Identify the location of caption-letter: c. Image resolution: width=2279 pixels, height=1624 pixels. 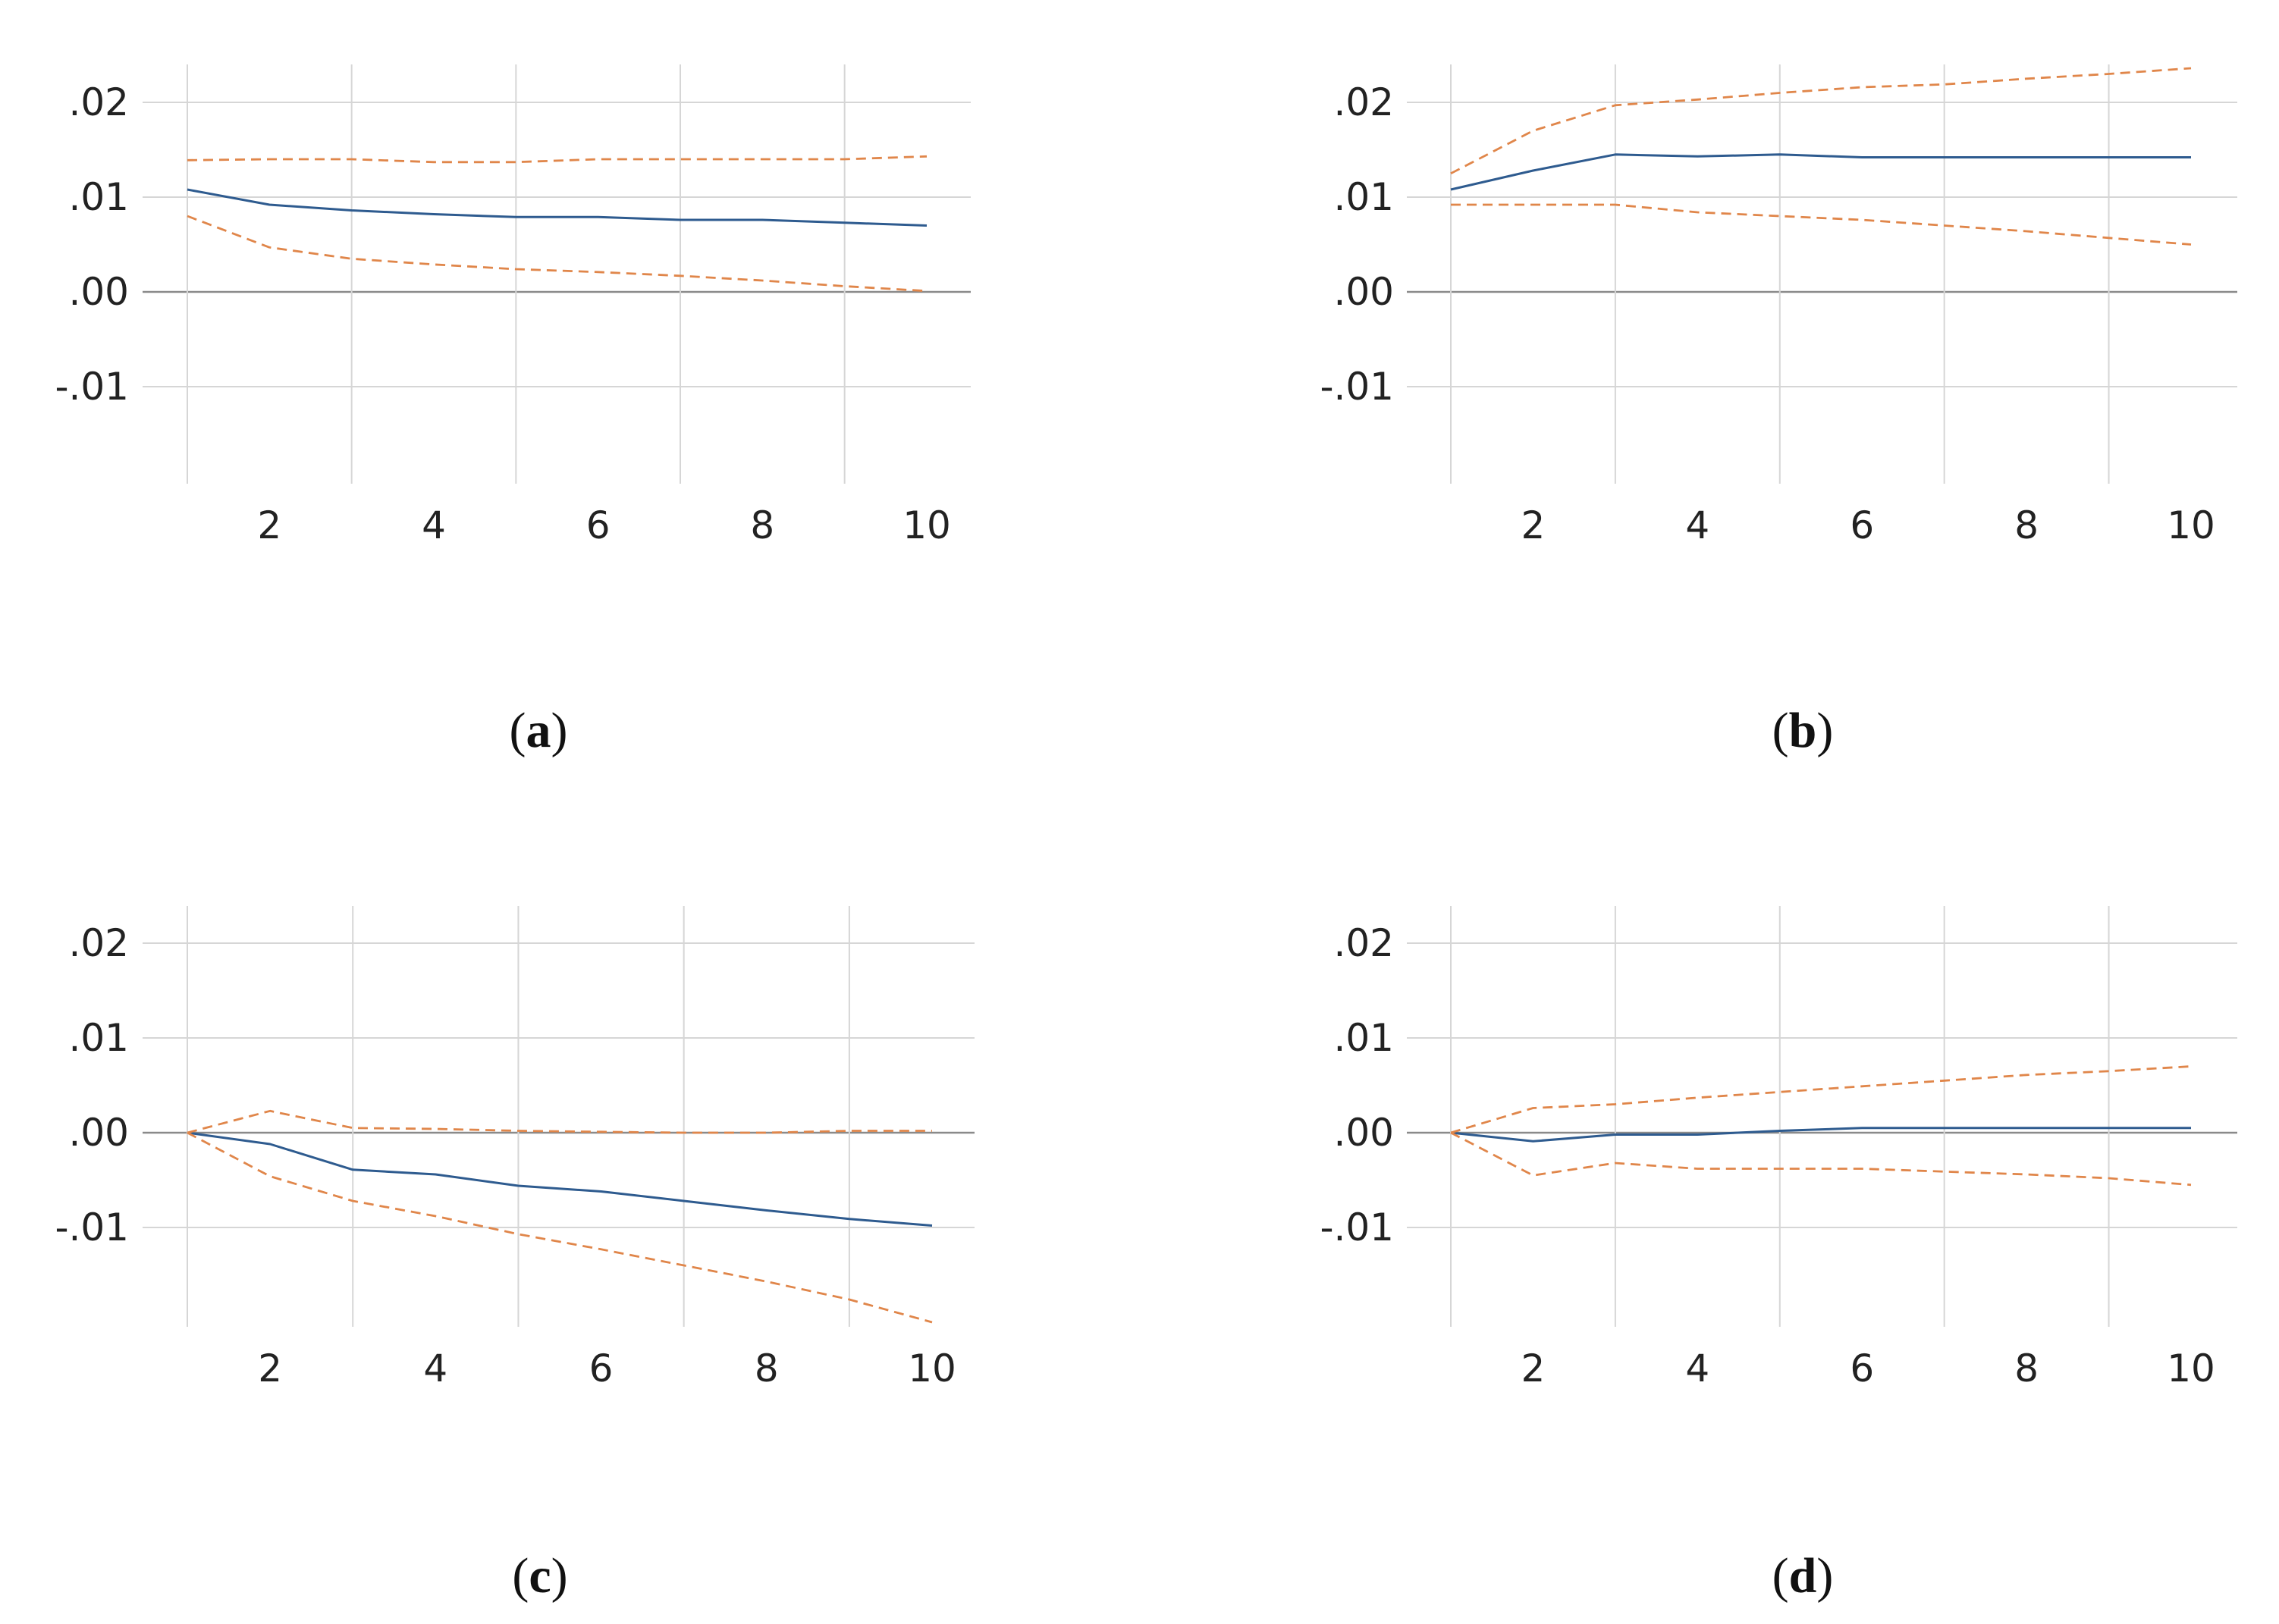
(540, 1576).